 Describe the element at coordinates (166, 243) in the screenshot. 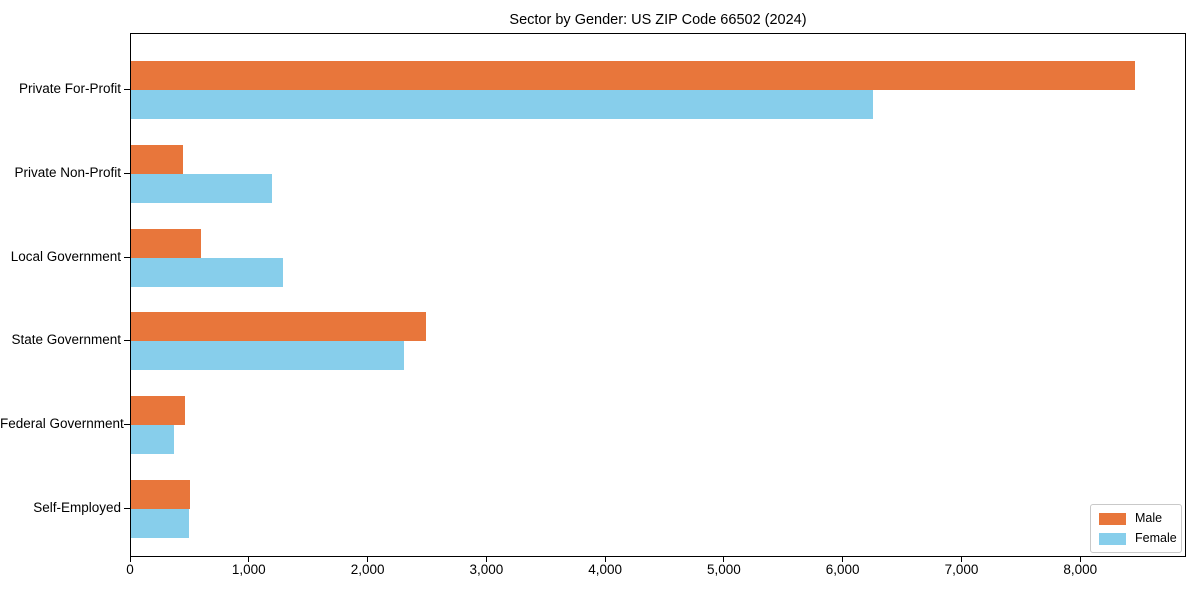

I see `bar-male-local-government` at that location.